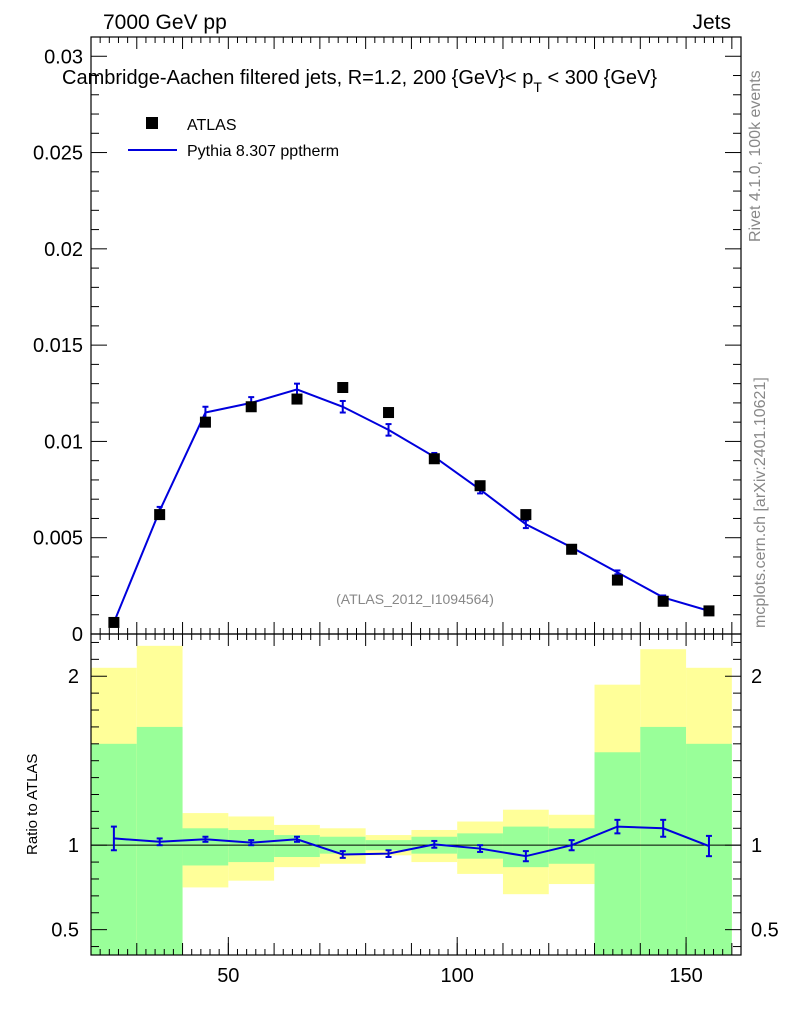 This screenshot has width=786, height=1024. I want to click on main-ytick-label-2: 0.01, so click(63, 442).